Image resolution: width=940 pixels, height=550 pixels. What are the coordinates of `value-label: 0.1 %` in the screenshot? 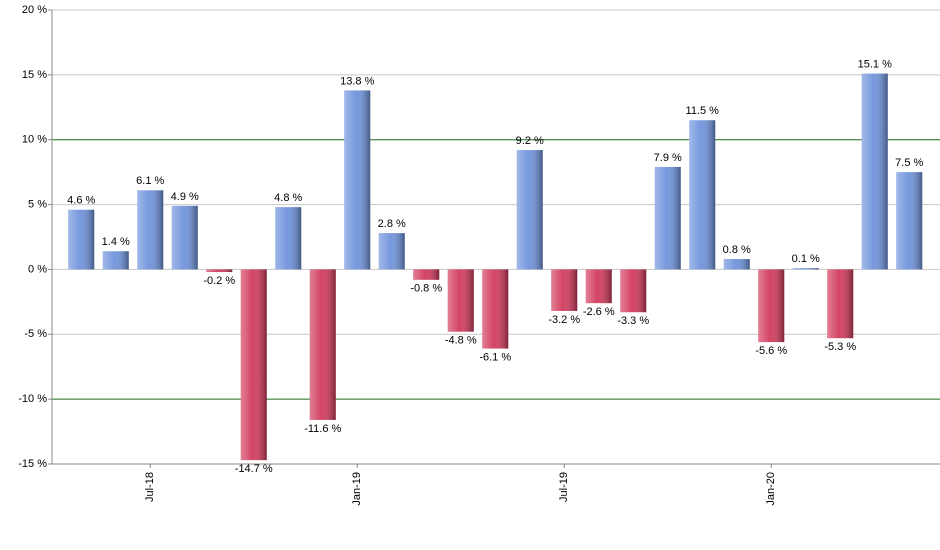 It's located at (806, 259).